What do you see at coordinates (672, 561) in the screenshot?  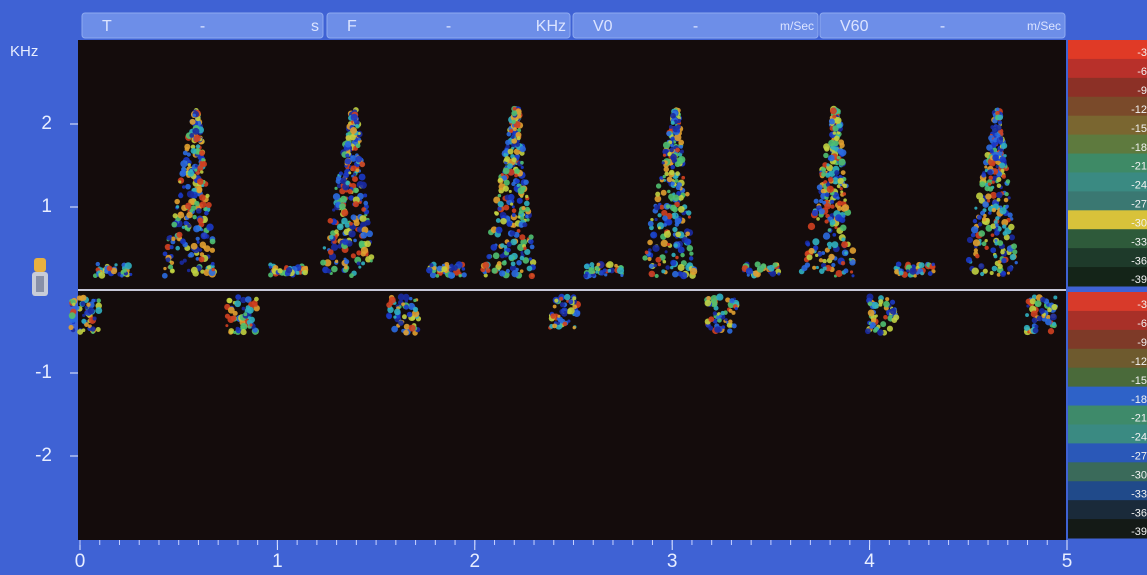 I see `x-tick-label: 3` at bounding box center [672, 561].